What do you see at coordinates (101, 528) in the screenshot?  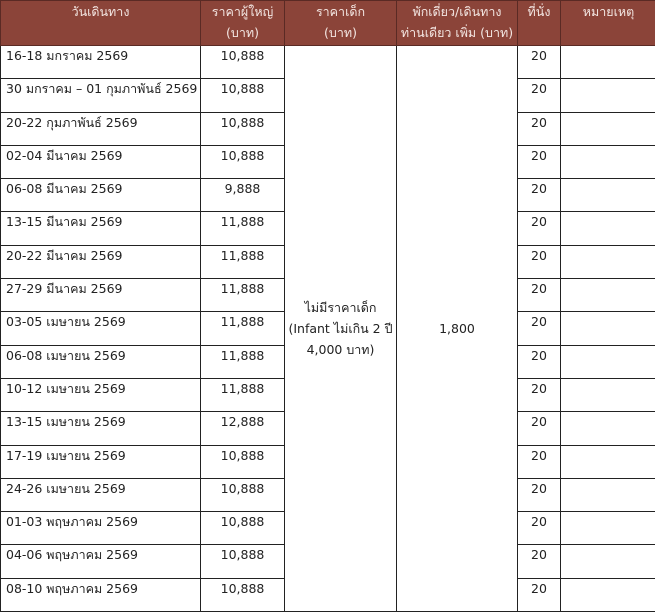 I see `date-cell: 01-03 พฤษภาคม 2569` at bounding box center [101, 528].